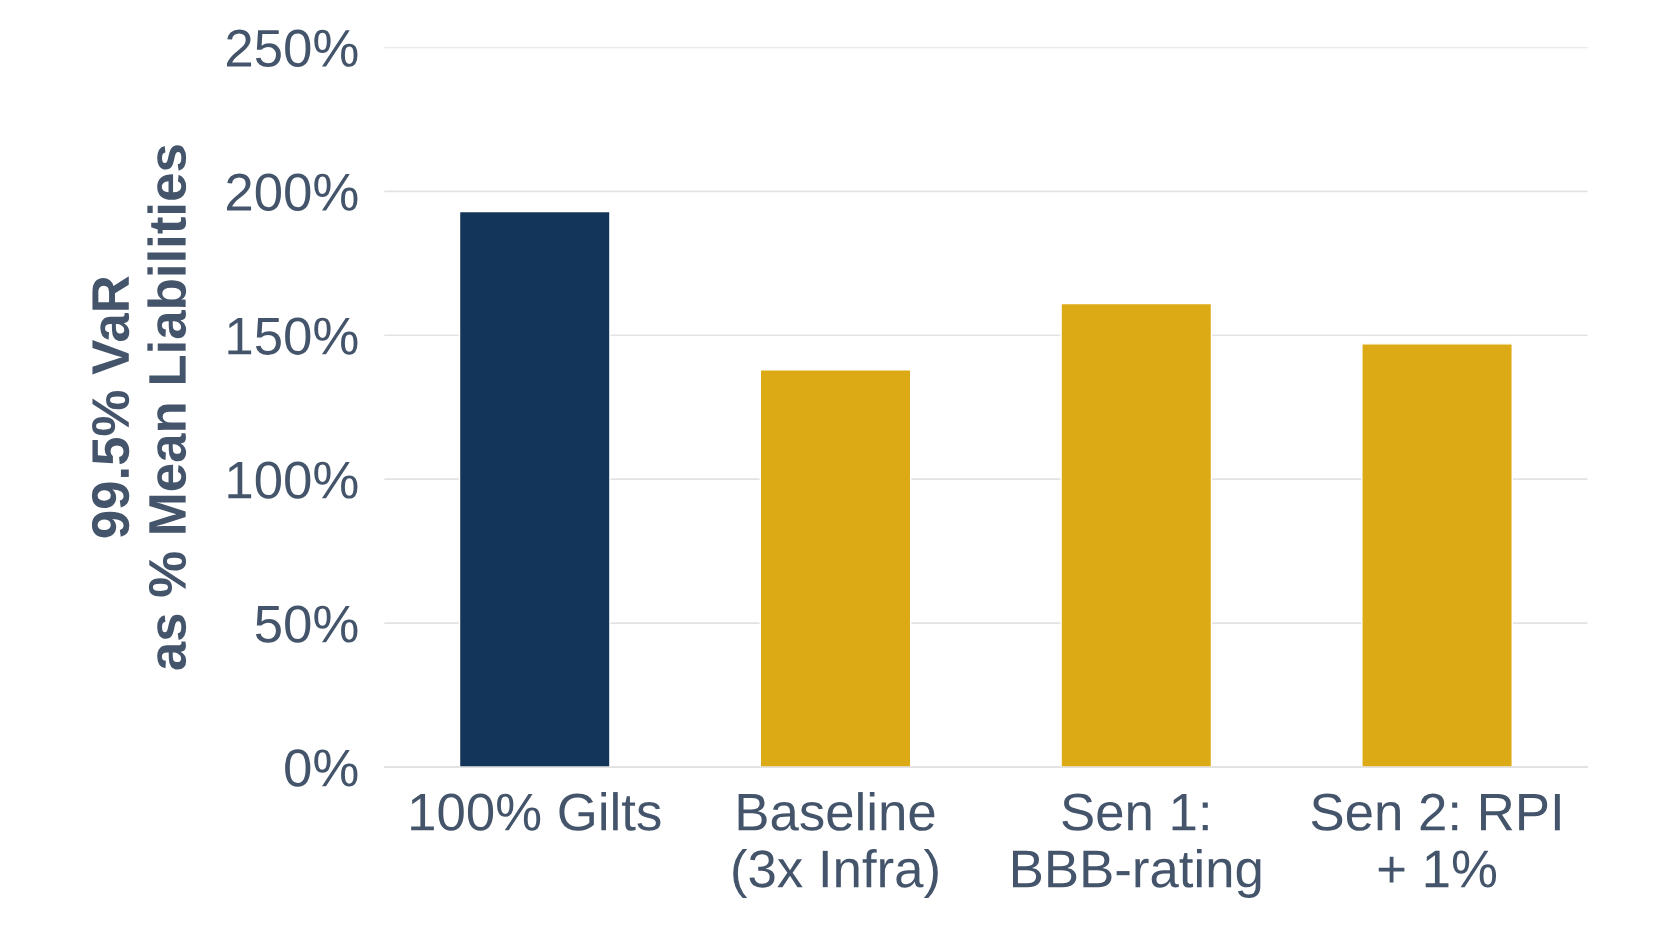 Image resolution: width=1671 pixels, height=947 pixels. Describe the element at coordinates (321, 768) in the screenshot. I see `y-tick-label: 0%` at that location.